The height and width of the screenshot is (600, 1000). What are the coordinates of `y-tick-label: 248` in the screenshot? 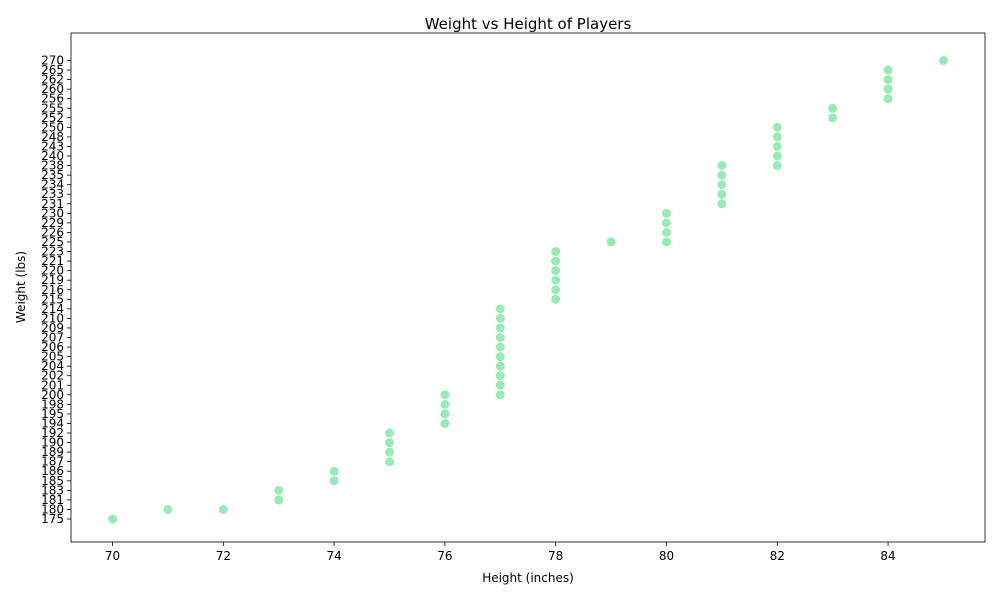 It's located at (52, 137).